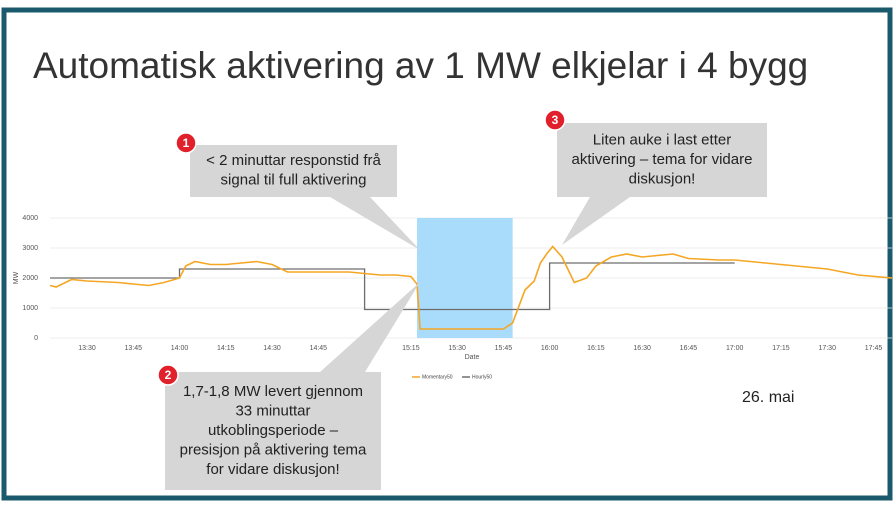 Image resolution: width=894 pixels, height=508 pixels. Describe the element at coordinates (781, 348) in the screenshot. I see `x-tick-label: 17:15` at that location.